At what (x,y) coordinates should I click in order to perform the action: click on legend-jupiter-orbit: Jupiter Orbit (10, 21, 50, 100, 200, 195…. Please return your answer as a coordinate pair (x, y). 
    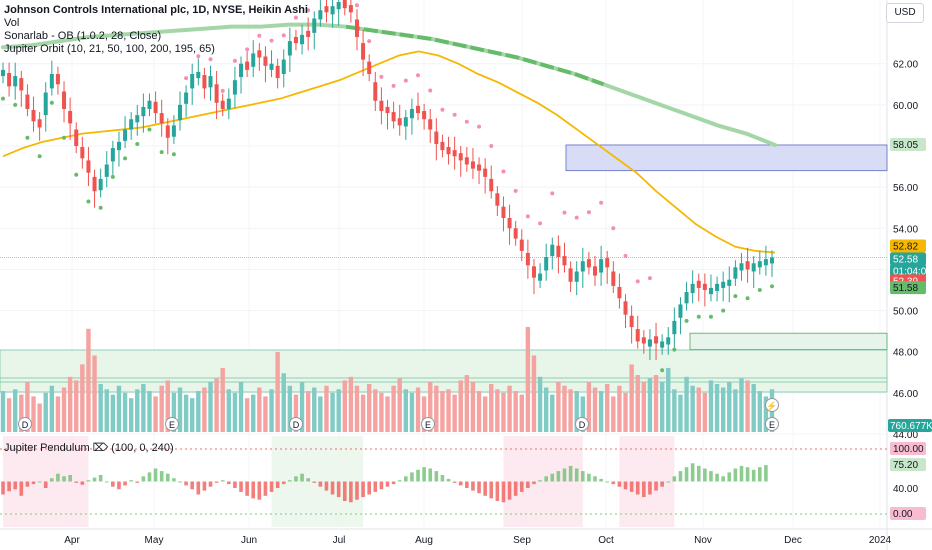
    Looking at the image, I should click on (109, 49).